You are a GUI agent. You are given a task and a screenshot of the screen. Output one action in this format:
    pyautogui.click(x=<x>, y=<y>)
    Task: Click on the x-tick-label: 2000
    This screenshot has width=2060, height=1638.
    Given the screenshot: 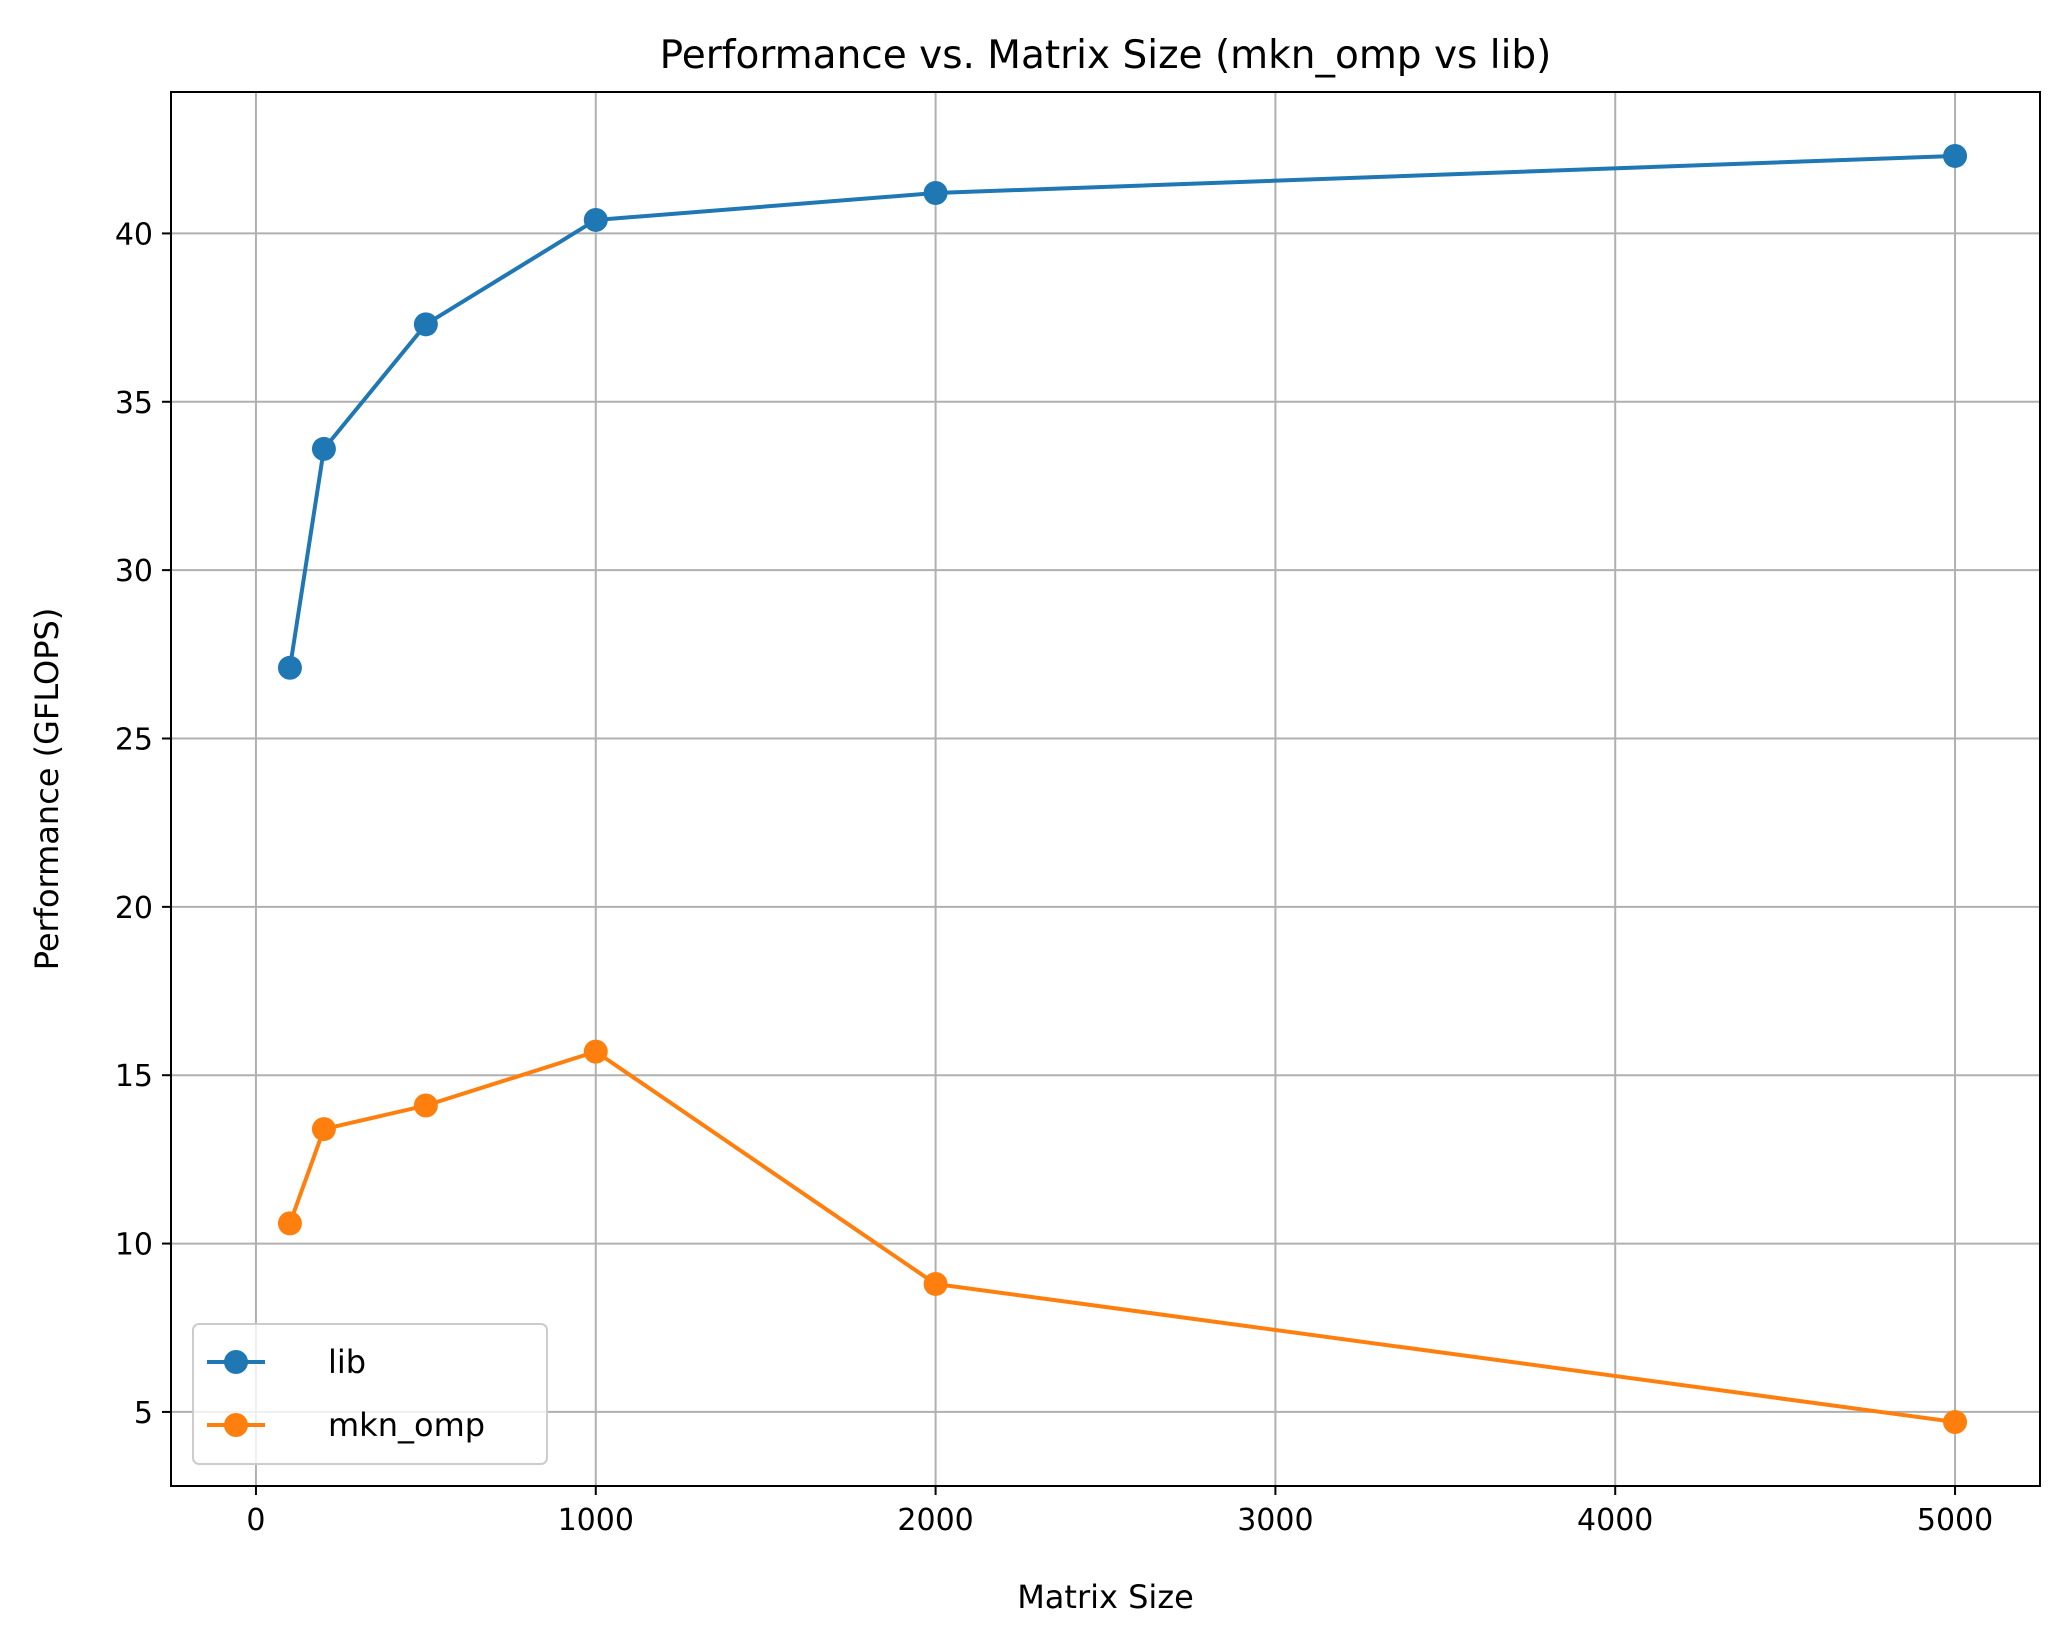 What is the action you would take?
    pyautogui.click(x=935, y=1520)
    